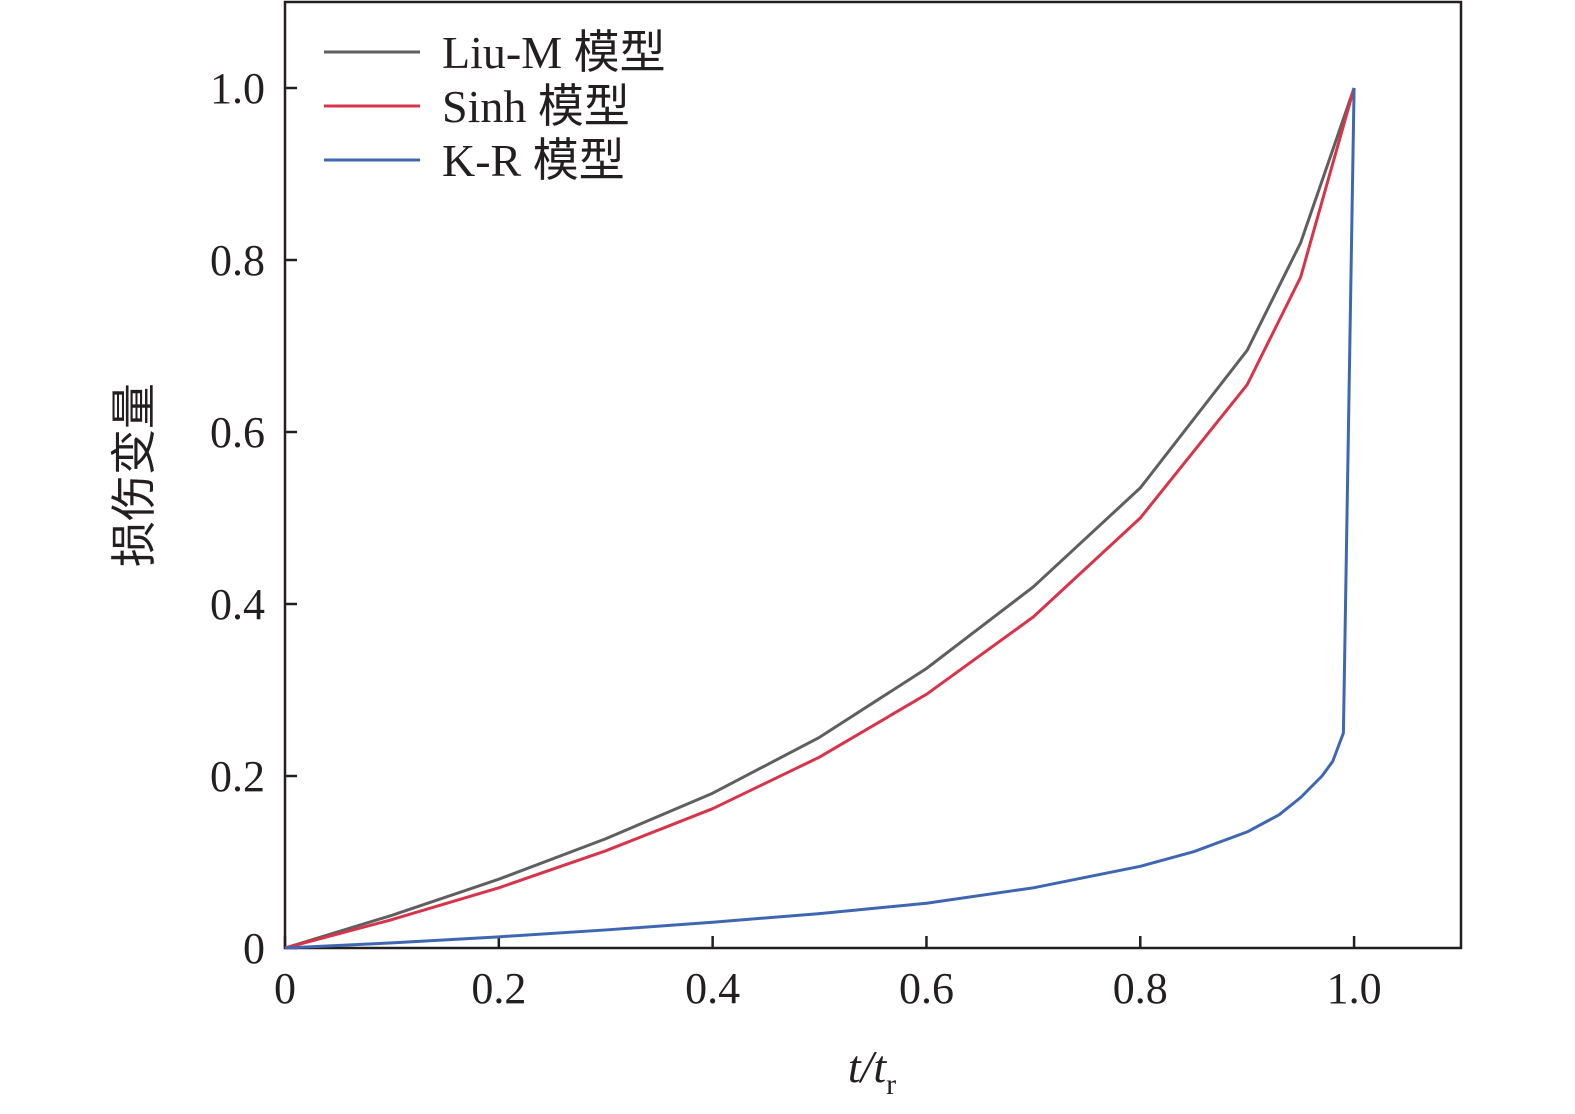 This screenshot has height=1114, width=1575. Describe the element at coordinates (536, 106) in the screenshot. I see `legend-label: Sinh 模型` at that location.